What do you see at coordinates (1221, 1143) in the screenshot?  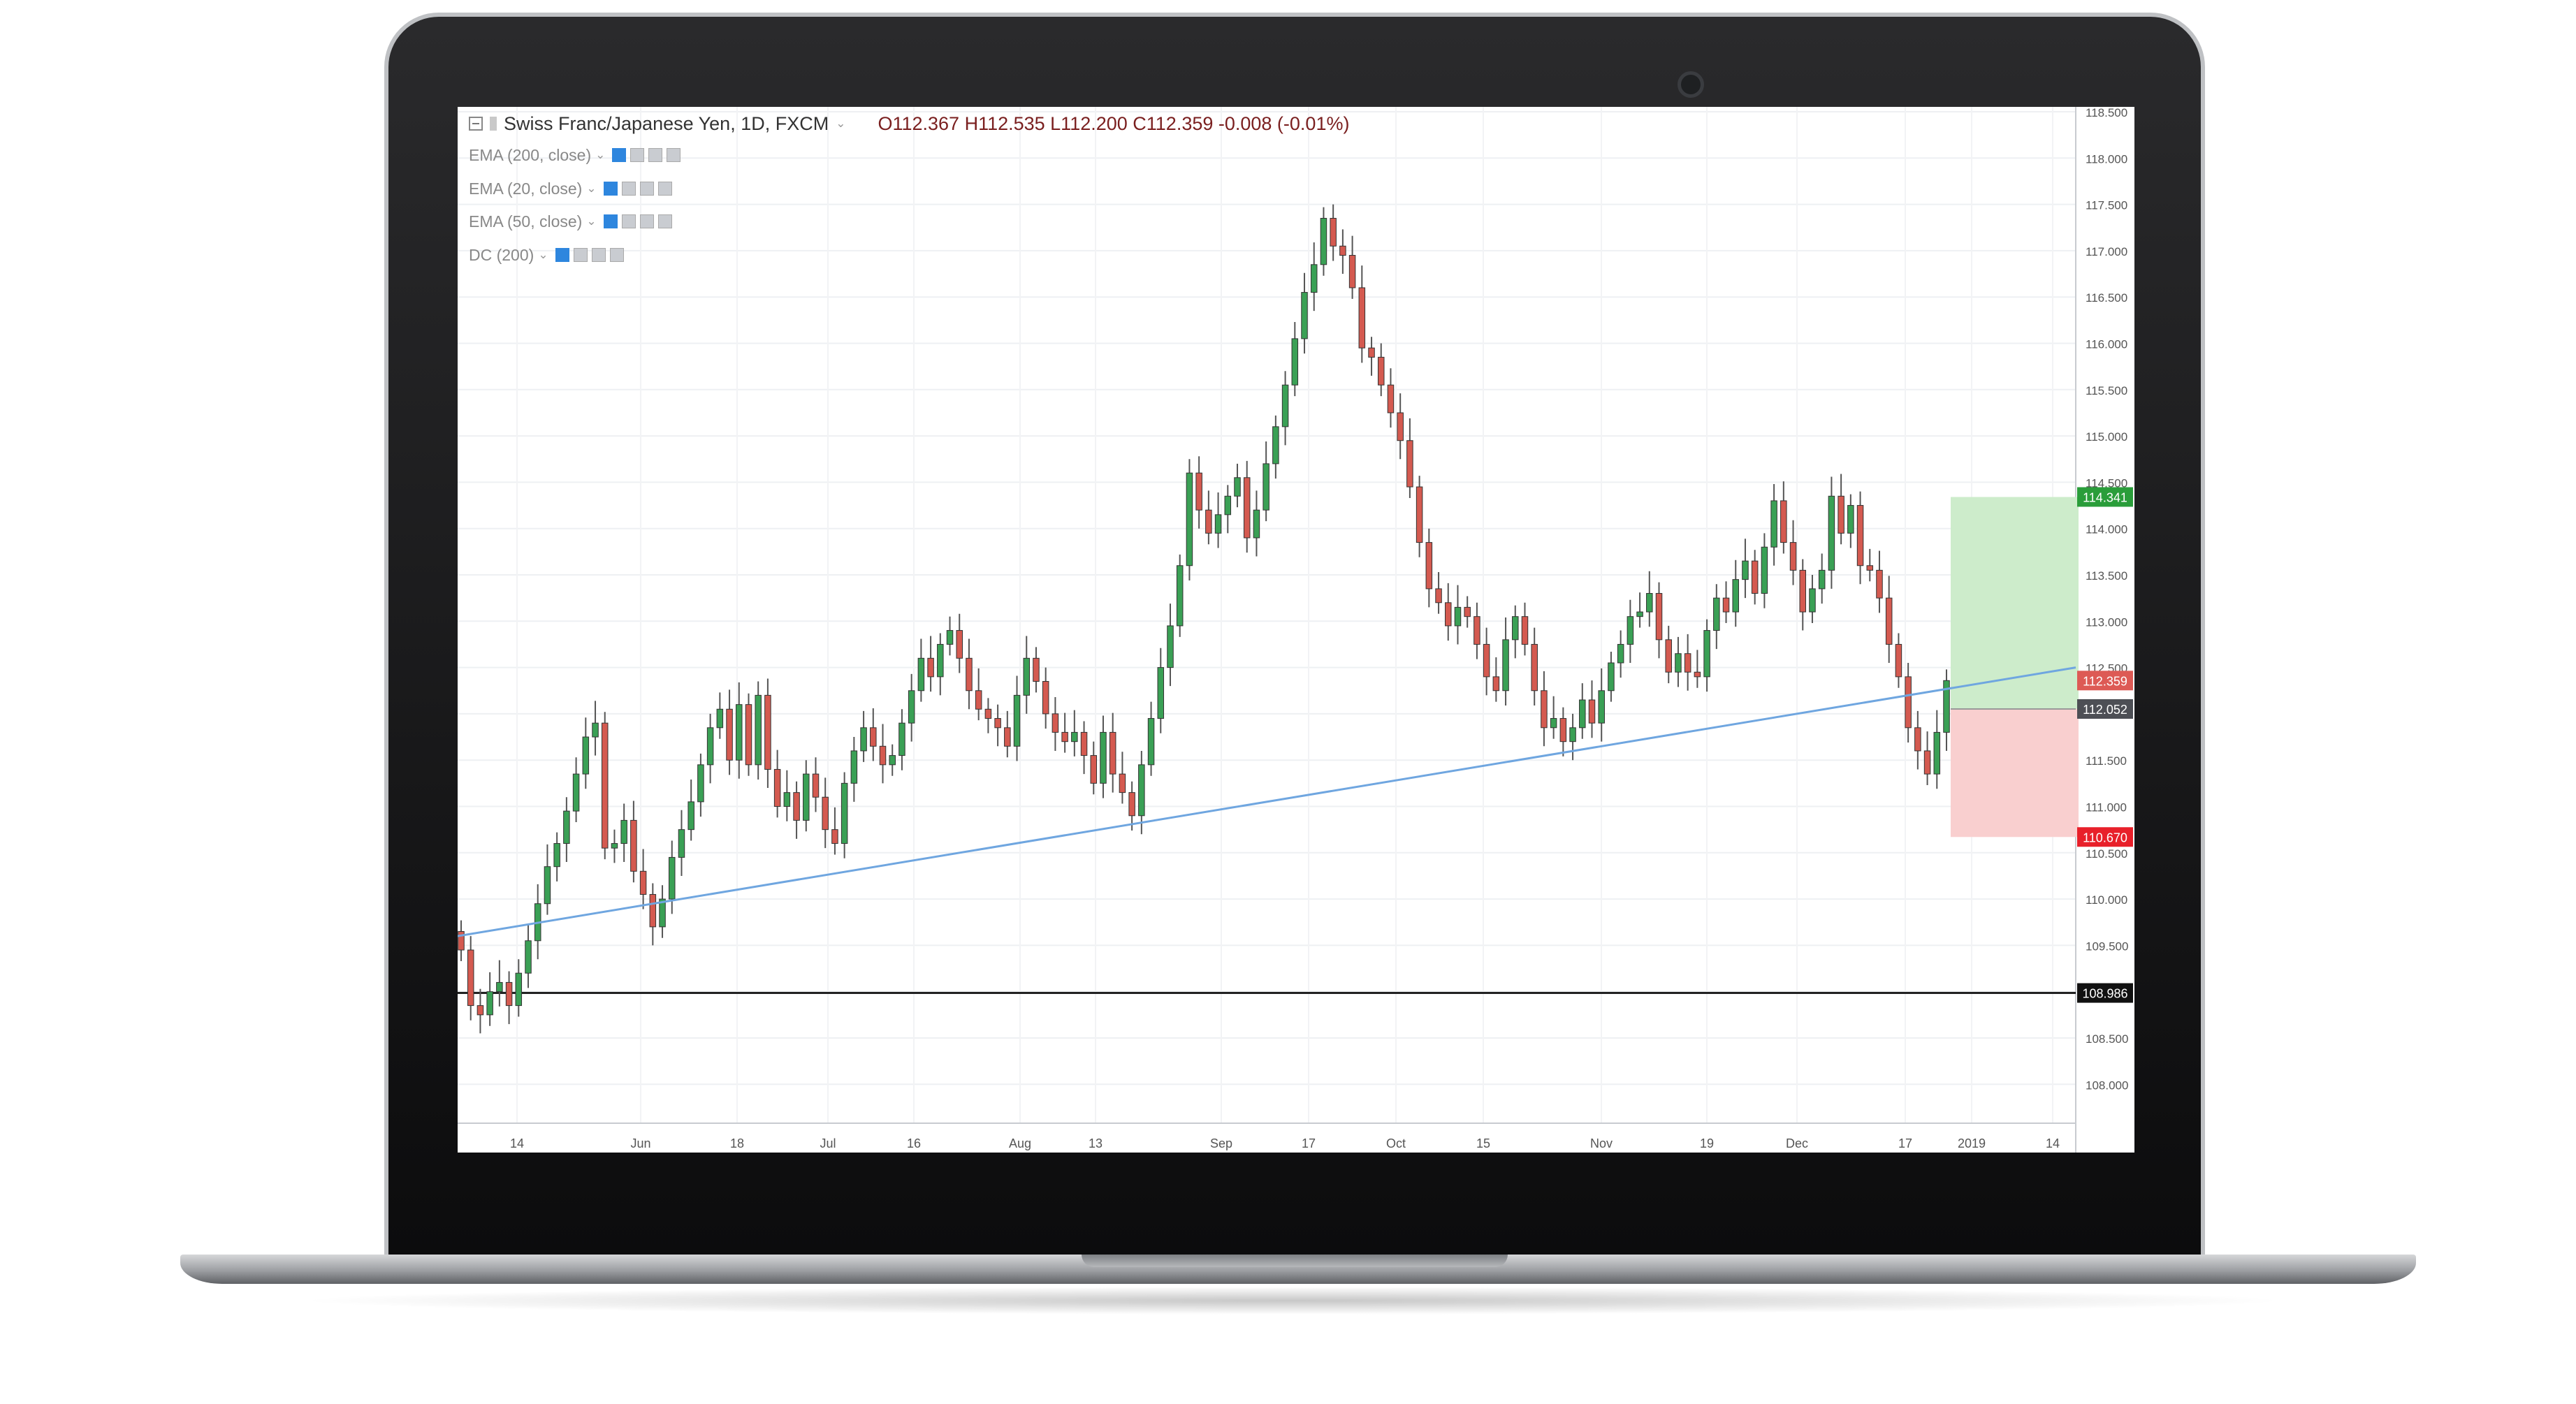 I see `x-tick-label: Sep` at bounding box center [1221, 1143].